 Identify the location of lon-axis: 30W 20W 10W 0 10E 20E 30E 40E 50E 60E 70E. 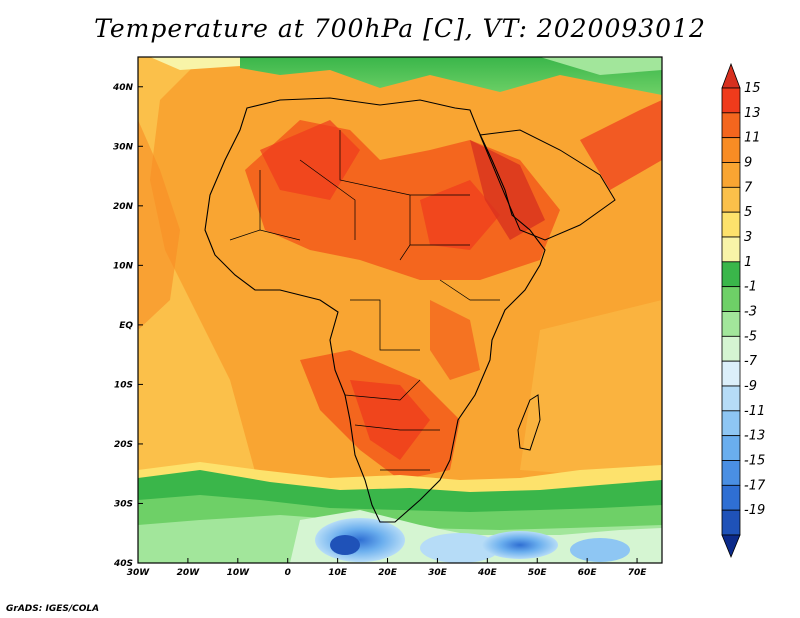
(387, 568).